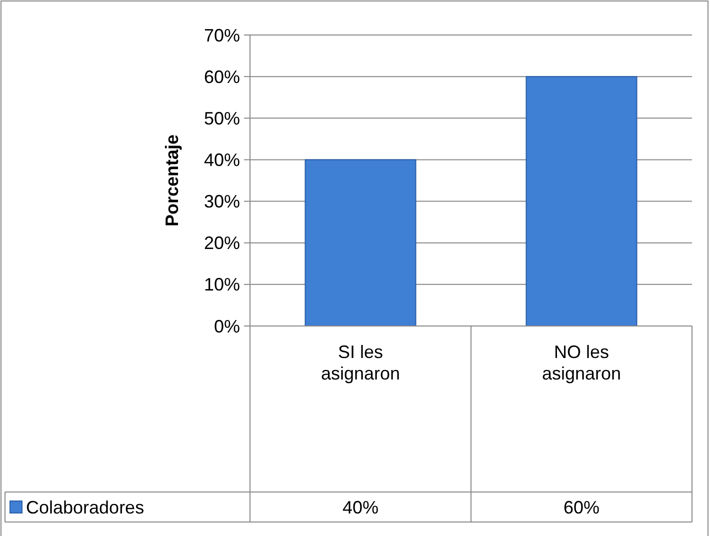 This screenshot has width=710, height=536. Describe the element at coordinates (227, 326) in the screenshot. I see `y-tick-label: 0%` at that location.